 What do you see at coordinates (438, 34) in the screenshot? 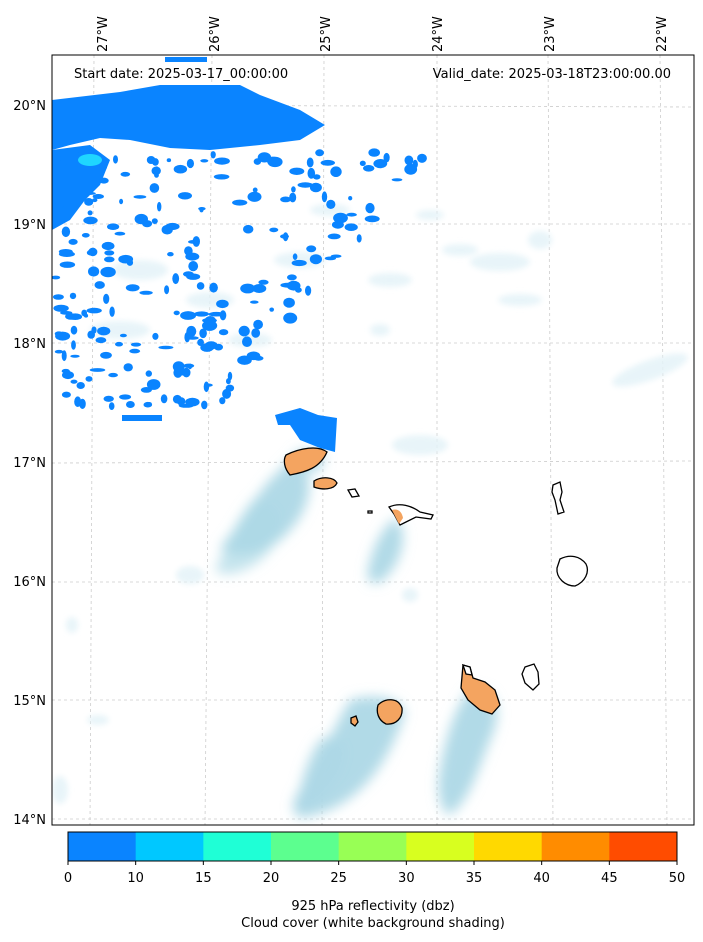
I see `lon-tick-label: 24°W` at bounding box center [438, 34].